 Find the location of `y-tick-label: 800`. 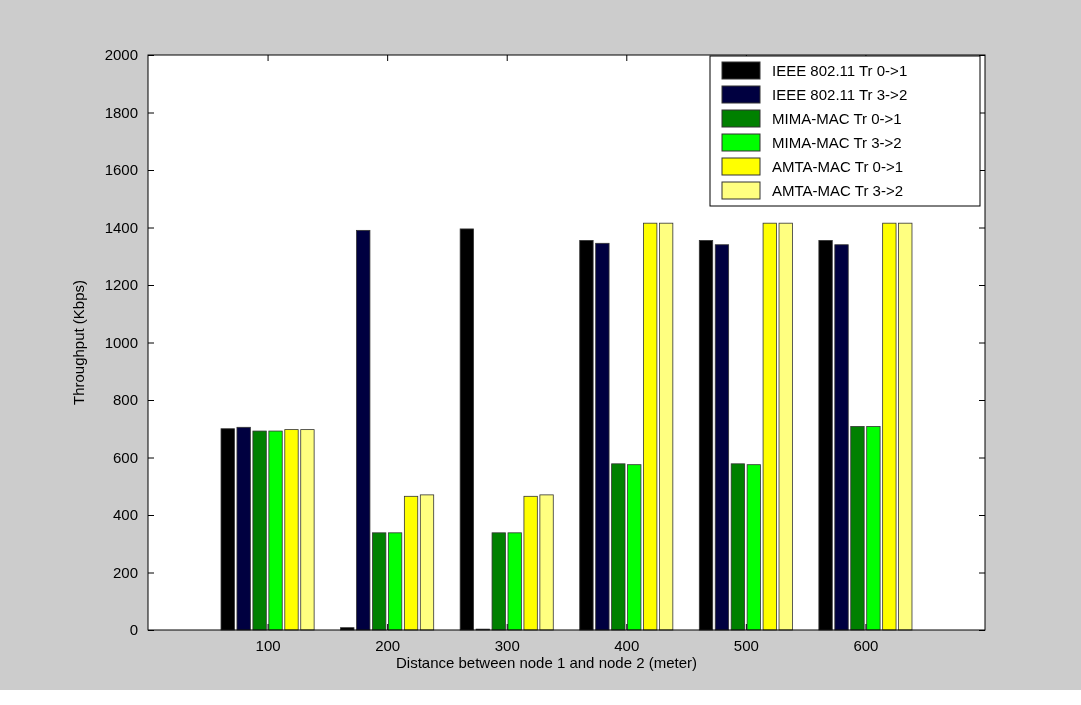

y-tick-label: 800 is located at coordinates (125, 400).